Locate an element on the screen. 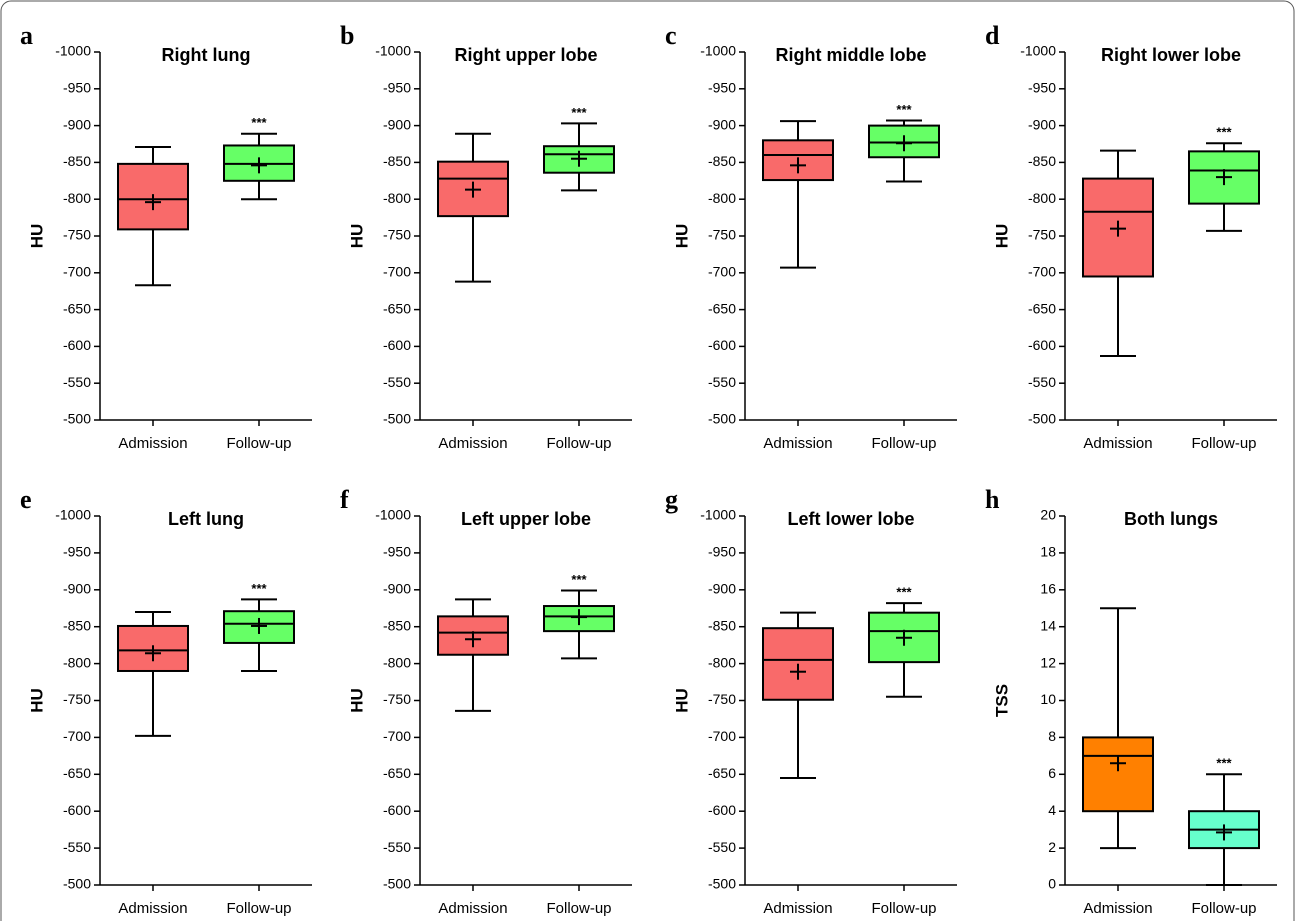 The width and height of the screenshot is (1295, 921). panel-title: Right lung is located at coordinates (206, 55).